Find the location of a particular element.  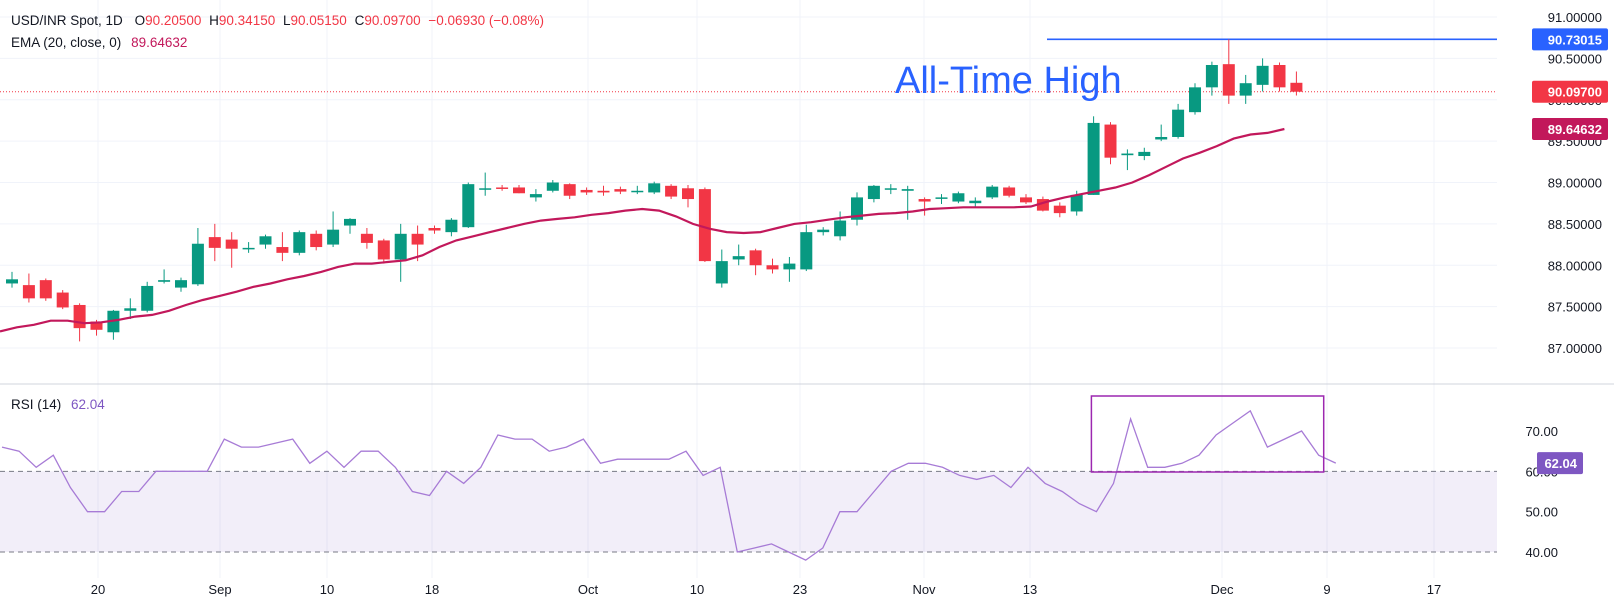

rsi-badge-text: 62.04 is located at coordinates (1560, 463).